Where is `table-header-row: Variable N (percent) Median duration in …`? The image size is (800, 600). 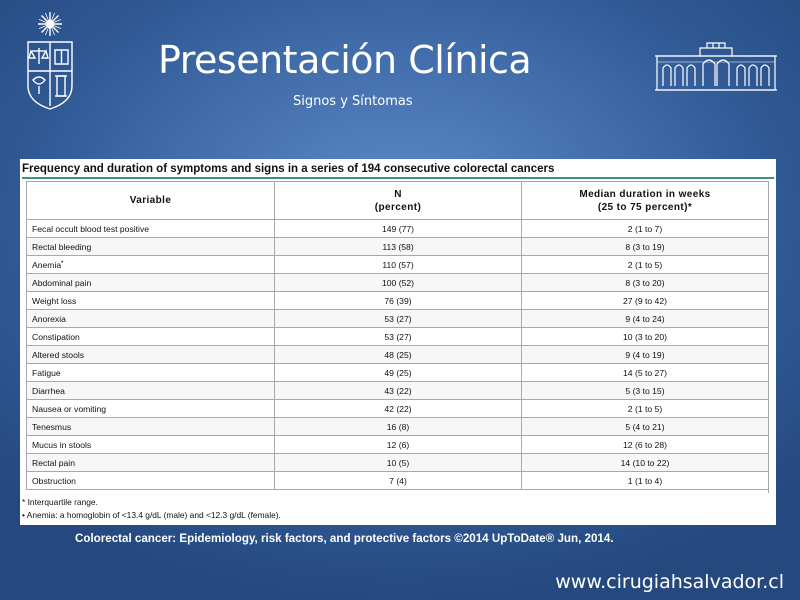
table-header-row: Variable N (percent) Median duration in … is located at coordinates (397, 200).